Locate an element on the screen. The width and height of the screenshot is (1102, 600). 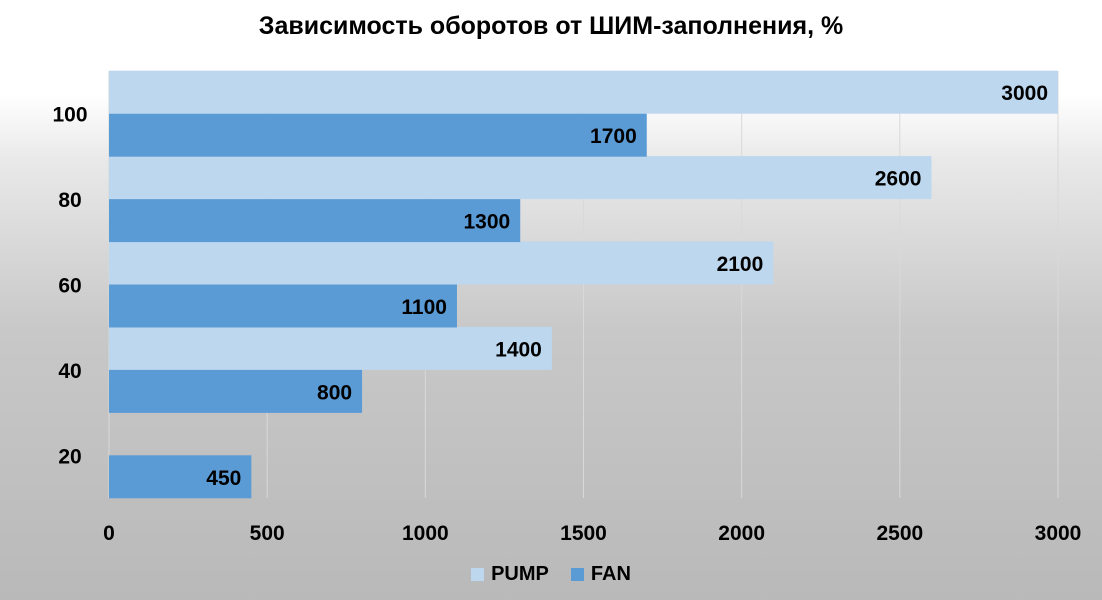
x-tick-label: 1500 is located at coordinates (583, 533).